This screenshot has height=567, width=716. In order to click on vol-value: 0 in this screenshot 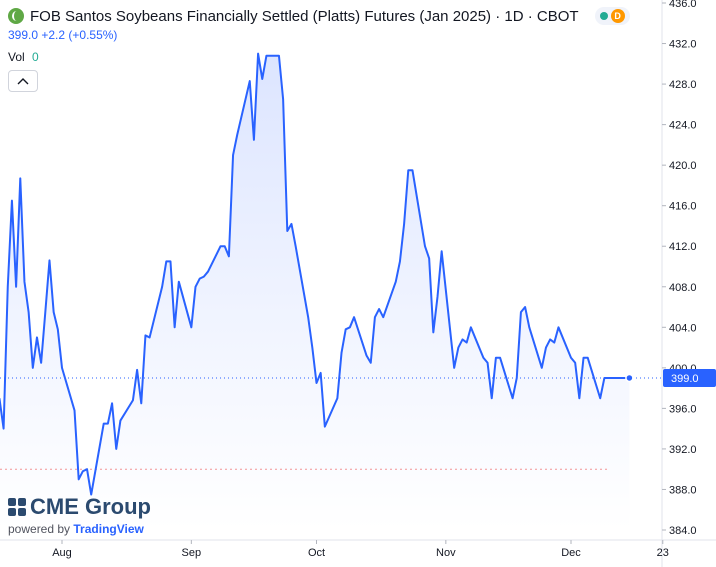, I will do `click(35, 57)`.